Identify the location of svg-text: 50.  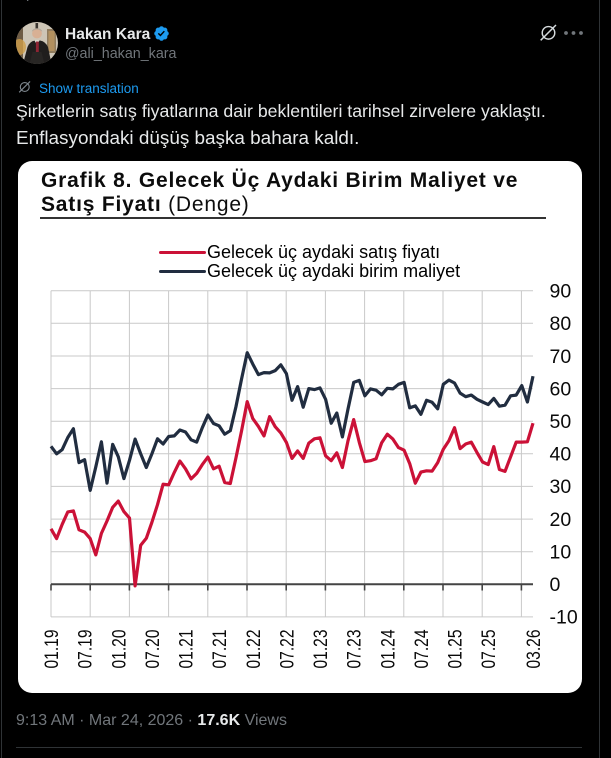
(561, 422).